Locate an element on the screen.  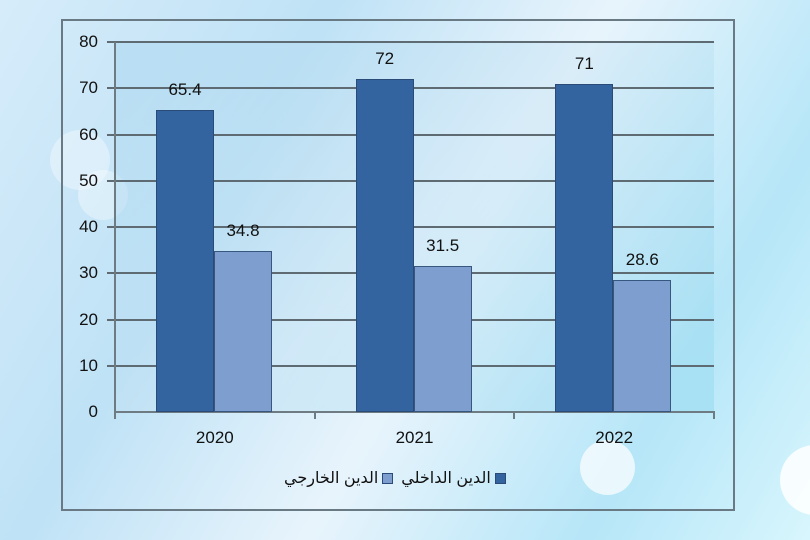
y-tick-label: 0 is located at coordinates (93, 411).